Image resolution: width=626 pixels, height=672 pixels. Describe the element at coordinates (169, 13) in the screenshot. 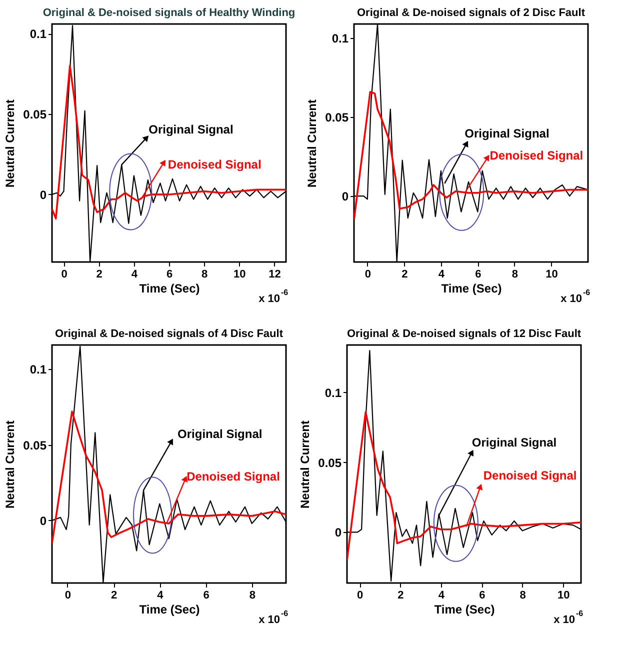

I see `chart-title: Original & De-noised signals of Healthy Winding` at that location.